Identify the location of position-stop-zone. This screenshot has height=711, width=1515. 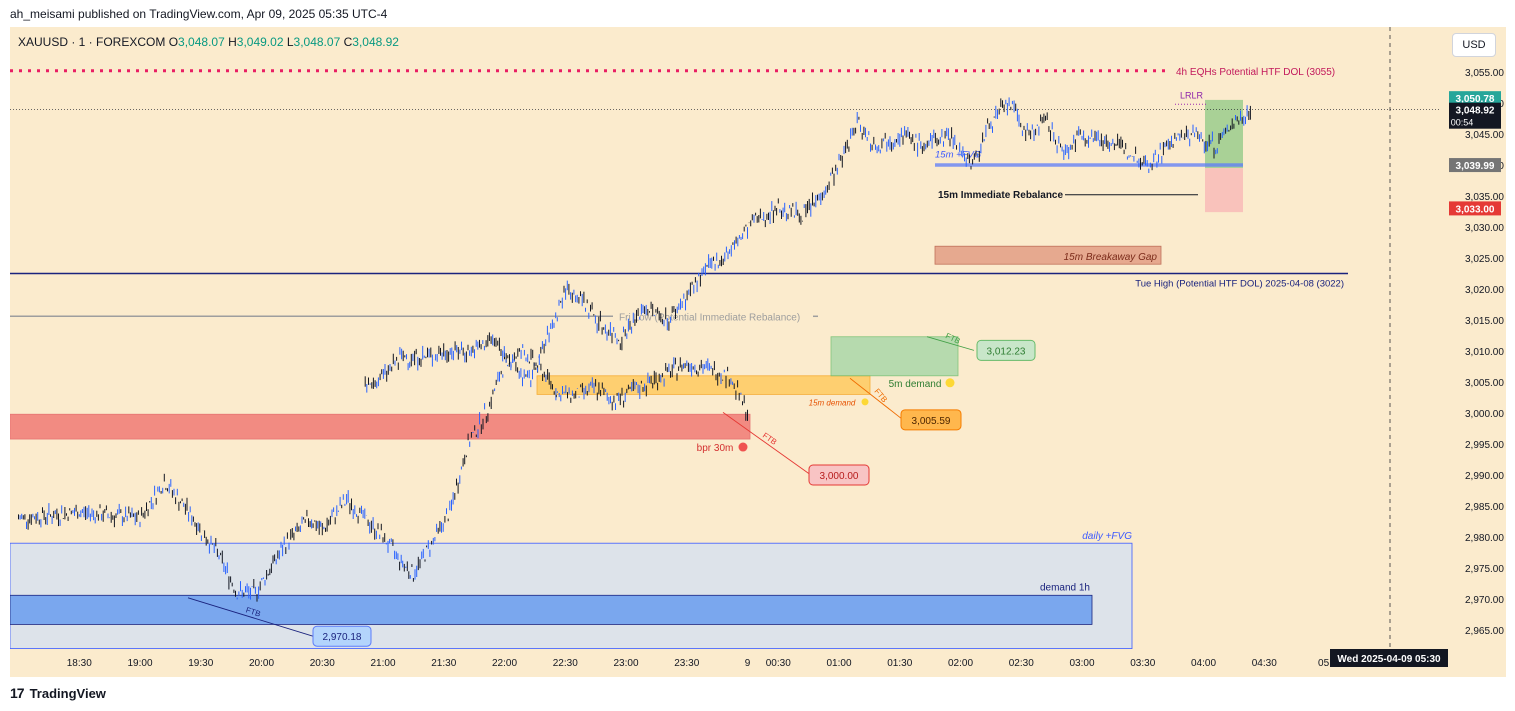
(1224, 190).